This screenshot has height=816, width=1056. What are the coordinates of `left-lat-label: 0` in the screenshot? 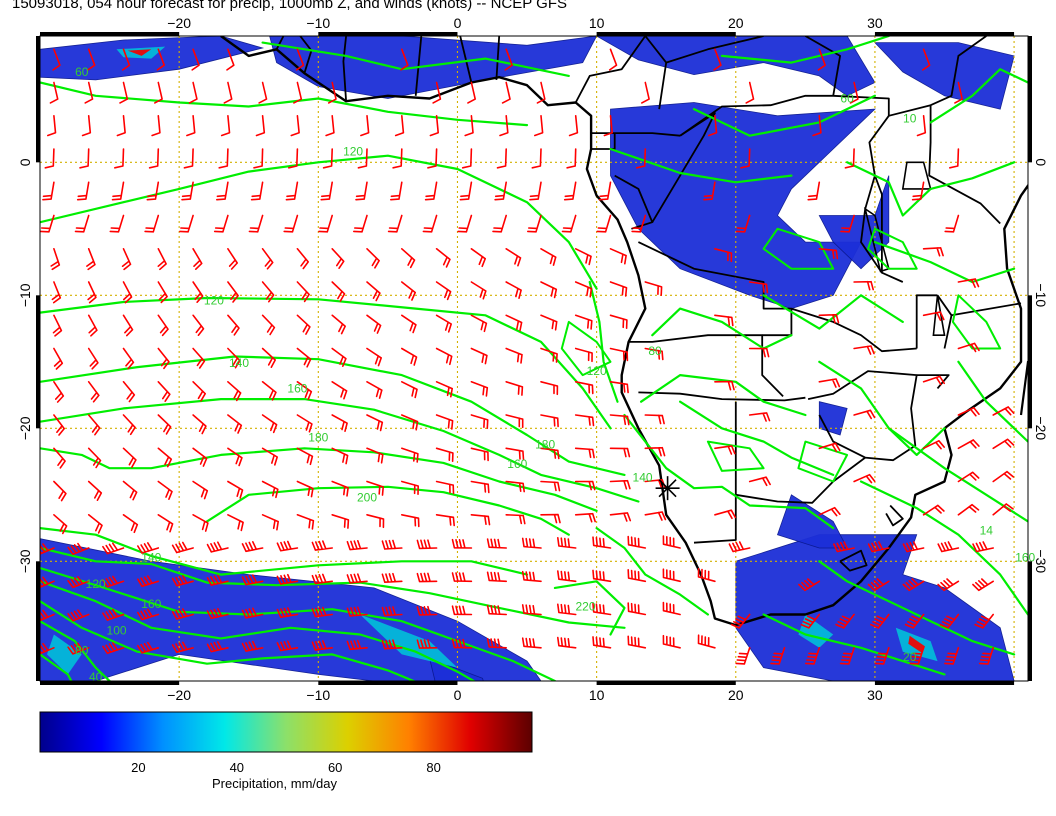 It's located at (25, 162).